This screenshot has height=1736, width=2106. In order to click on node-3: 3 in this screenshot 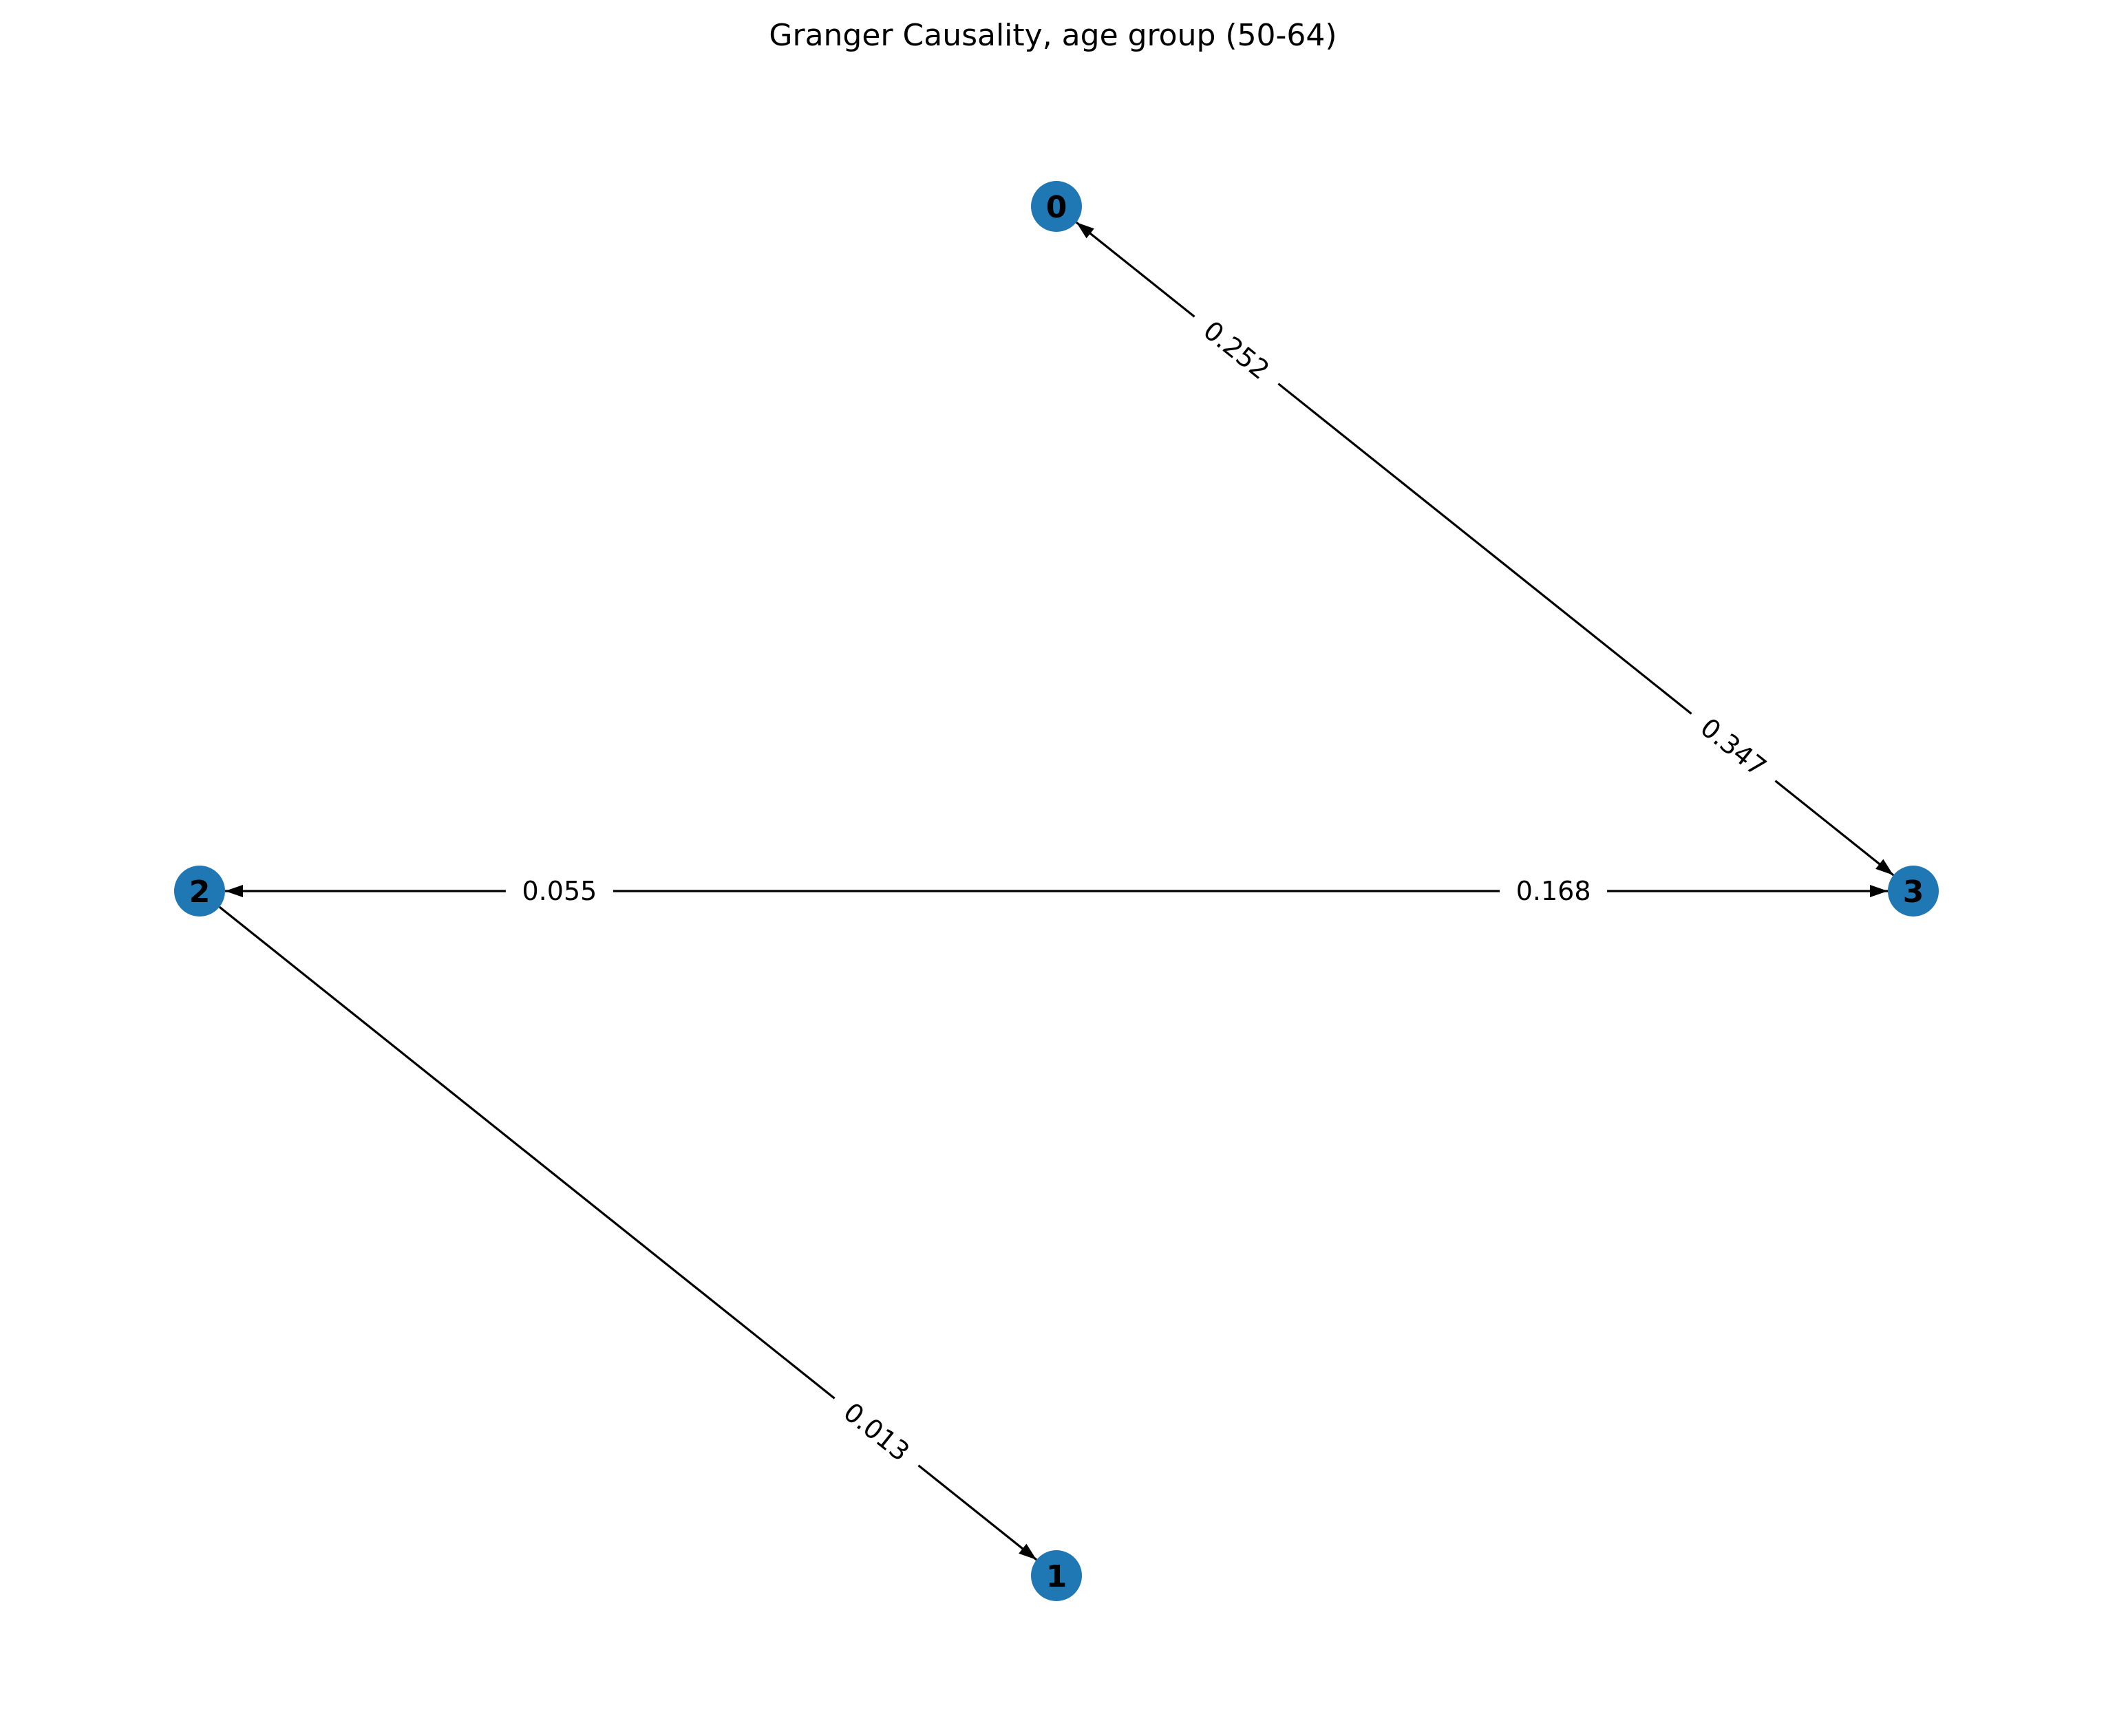, I will do `click(1913, 892)`.